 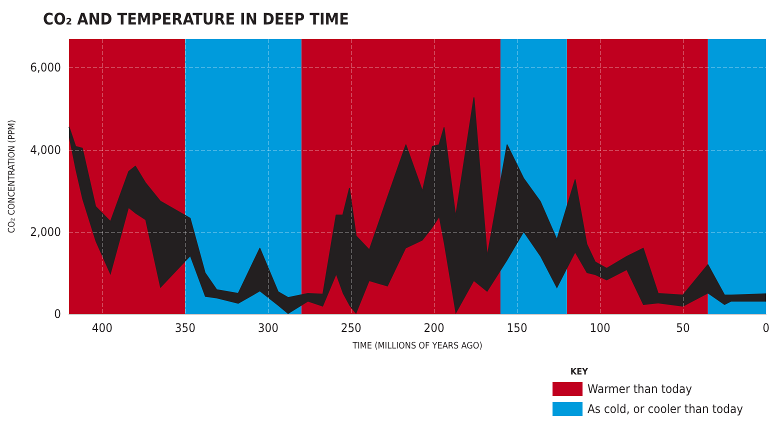 I want to click on x-tick-label: 300, so click(x=268, y=328).